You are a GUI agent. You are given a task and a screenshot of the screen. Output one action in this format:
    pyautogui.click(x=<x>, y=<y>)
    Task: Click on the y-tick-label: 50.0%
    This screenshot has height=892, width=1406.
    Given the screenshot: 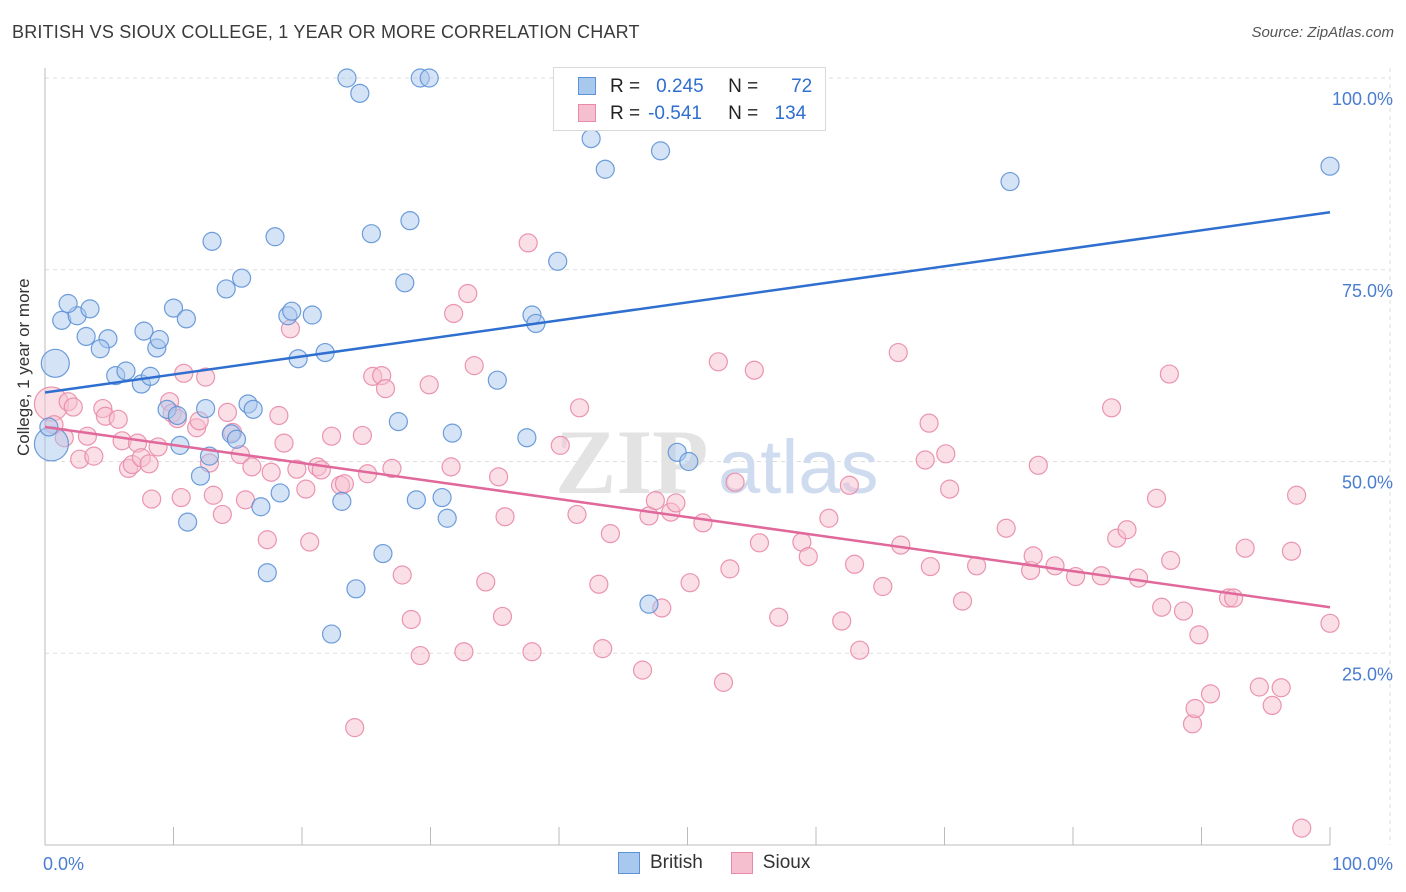 What is the action you would take?
    pyautogui.click(x=1367, y=483)
    